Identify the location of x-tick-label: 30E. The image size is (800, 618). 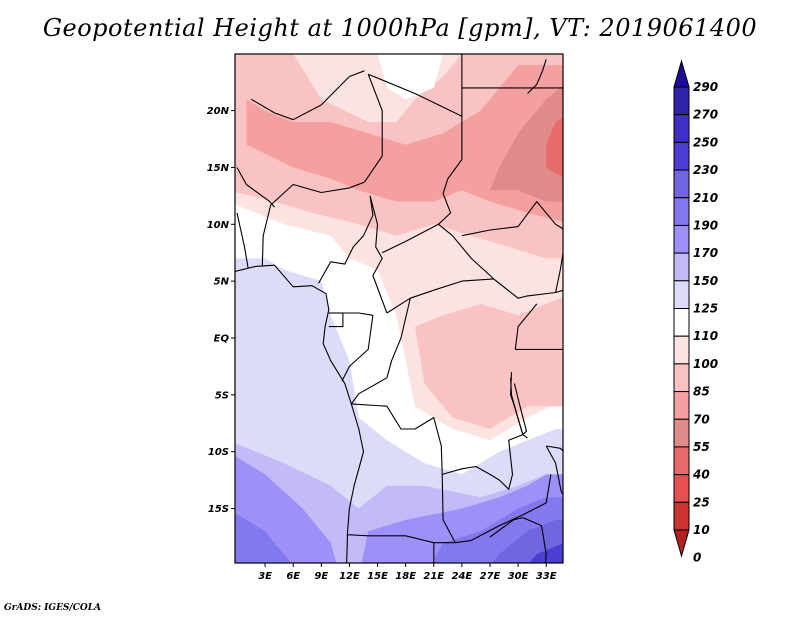
(518, 576).